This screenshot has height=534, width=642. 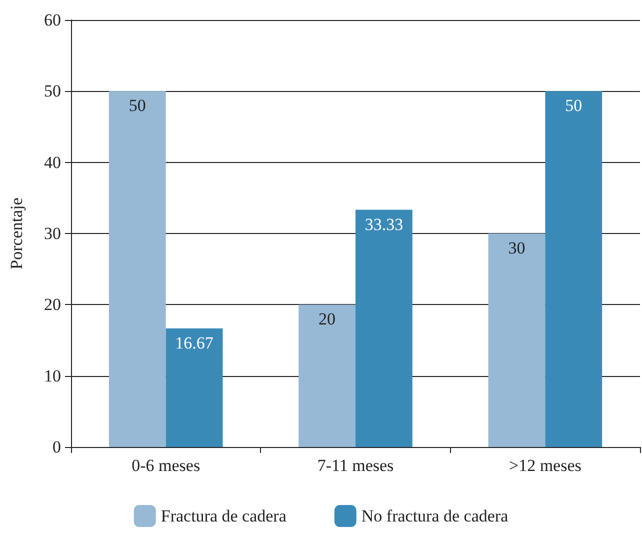 What do you see at coordinates (194, 342) in the screenshot?
I see `data-label: 16.67` at bounding box center [194, 342].